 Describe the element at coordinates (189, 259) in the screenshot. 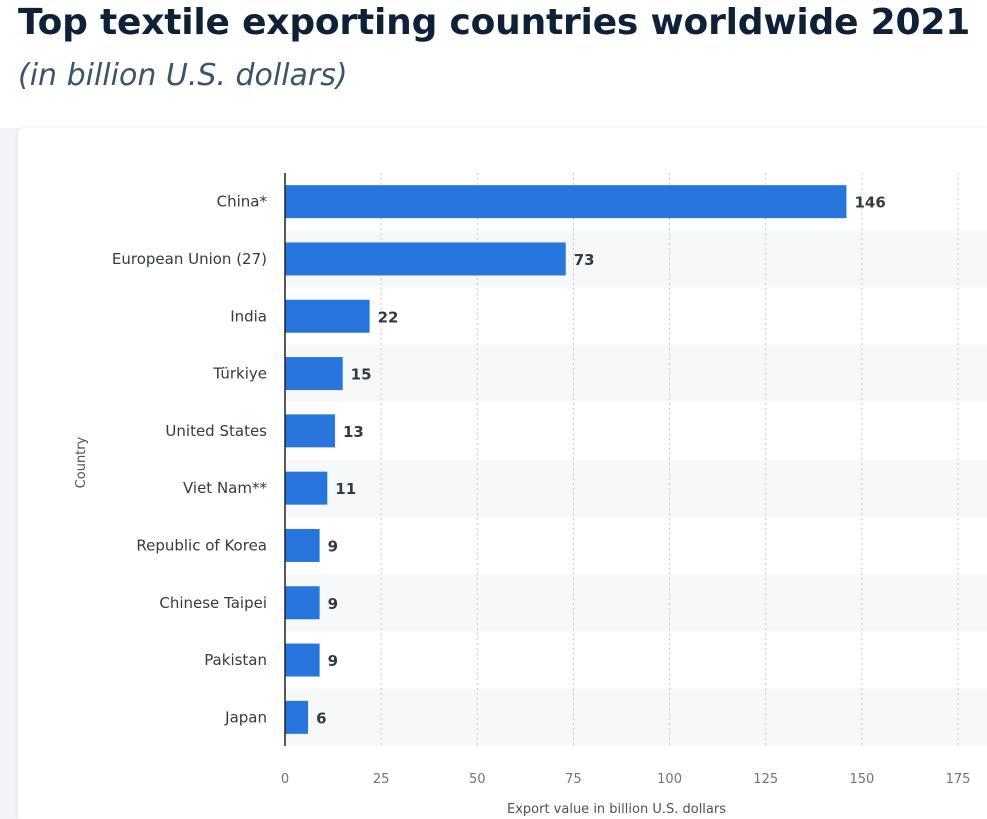

I see `category-label: European Union (27)` at that location.